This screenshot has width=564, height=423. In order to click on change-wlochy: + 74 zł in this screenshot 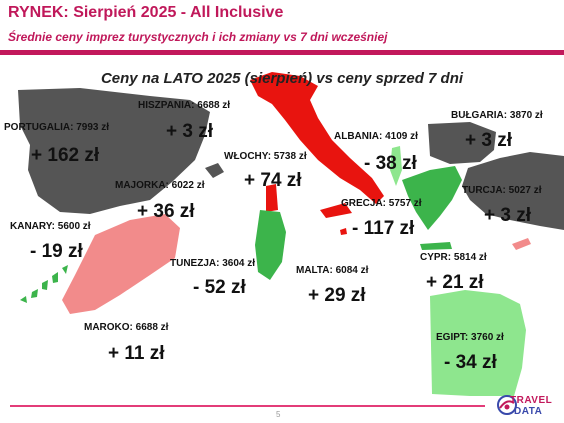, I will do `click(273, 180)`.